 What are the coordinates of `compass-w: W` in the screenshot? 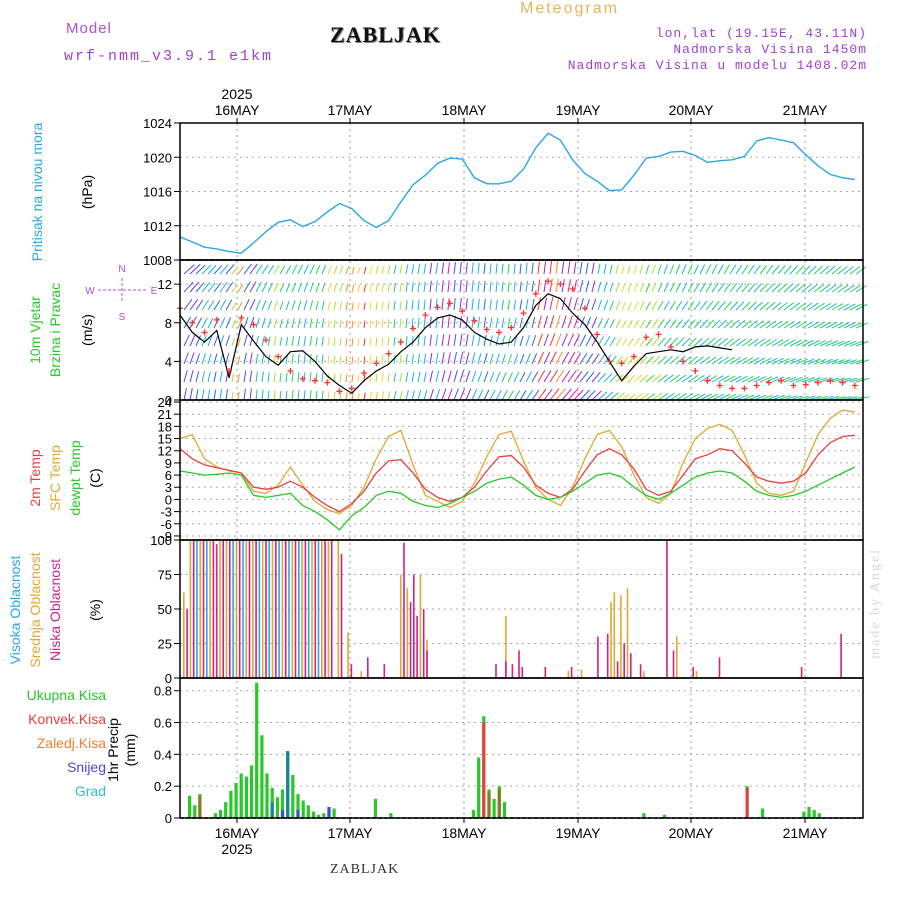 It's located at (90, 291).